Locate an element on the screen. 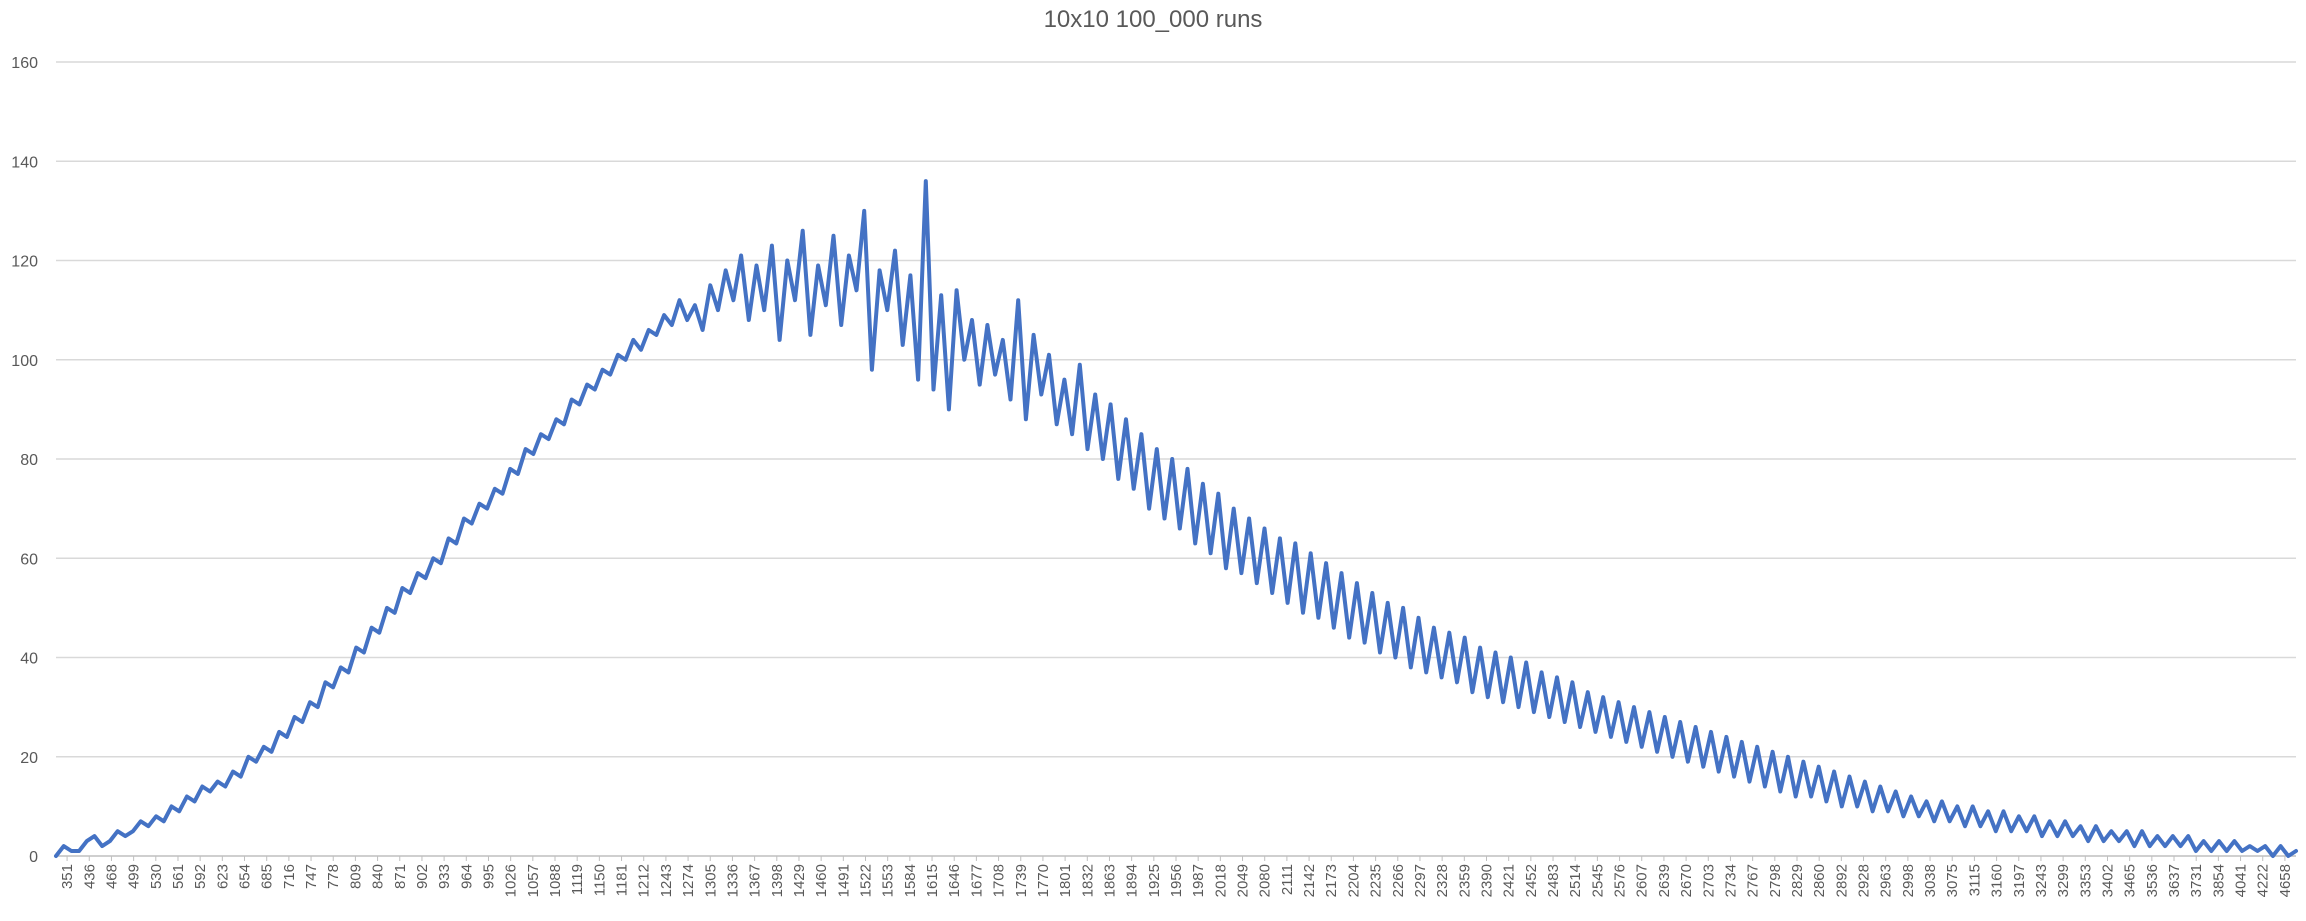  y-tick-label: 80 is located at coordinates (29, 460).